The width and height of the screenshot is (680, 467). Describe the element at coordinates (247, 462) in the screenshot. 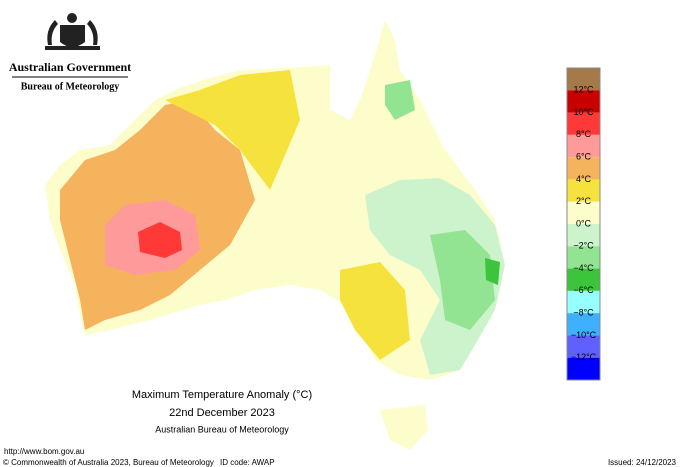

I see `id-code: ID code: AWAP` at that location.